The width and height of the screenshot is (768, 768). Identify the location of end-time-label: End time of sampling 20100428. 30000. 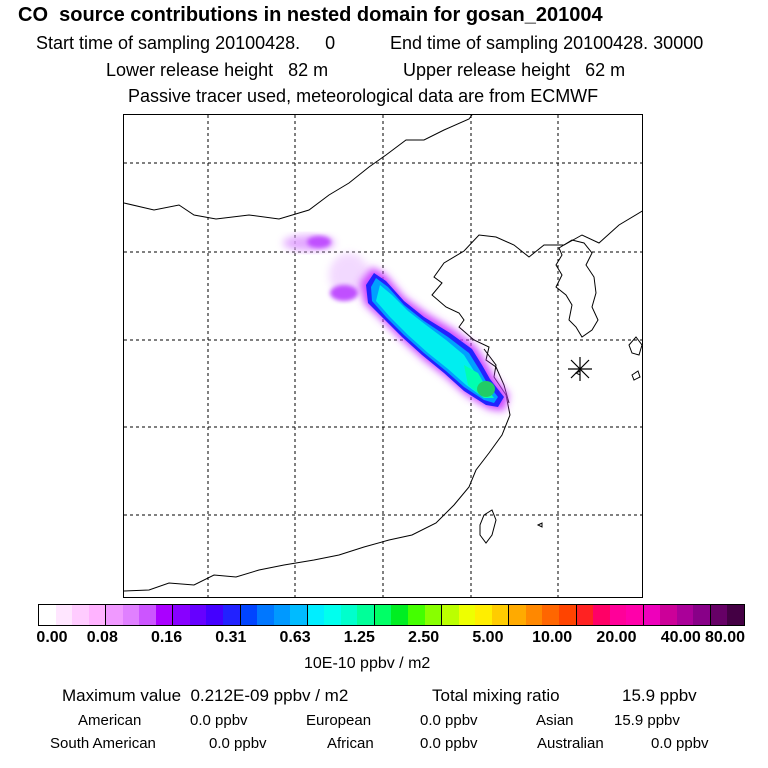
(547, 43).